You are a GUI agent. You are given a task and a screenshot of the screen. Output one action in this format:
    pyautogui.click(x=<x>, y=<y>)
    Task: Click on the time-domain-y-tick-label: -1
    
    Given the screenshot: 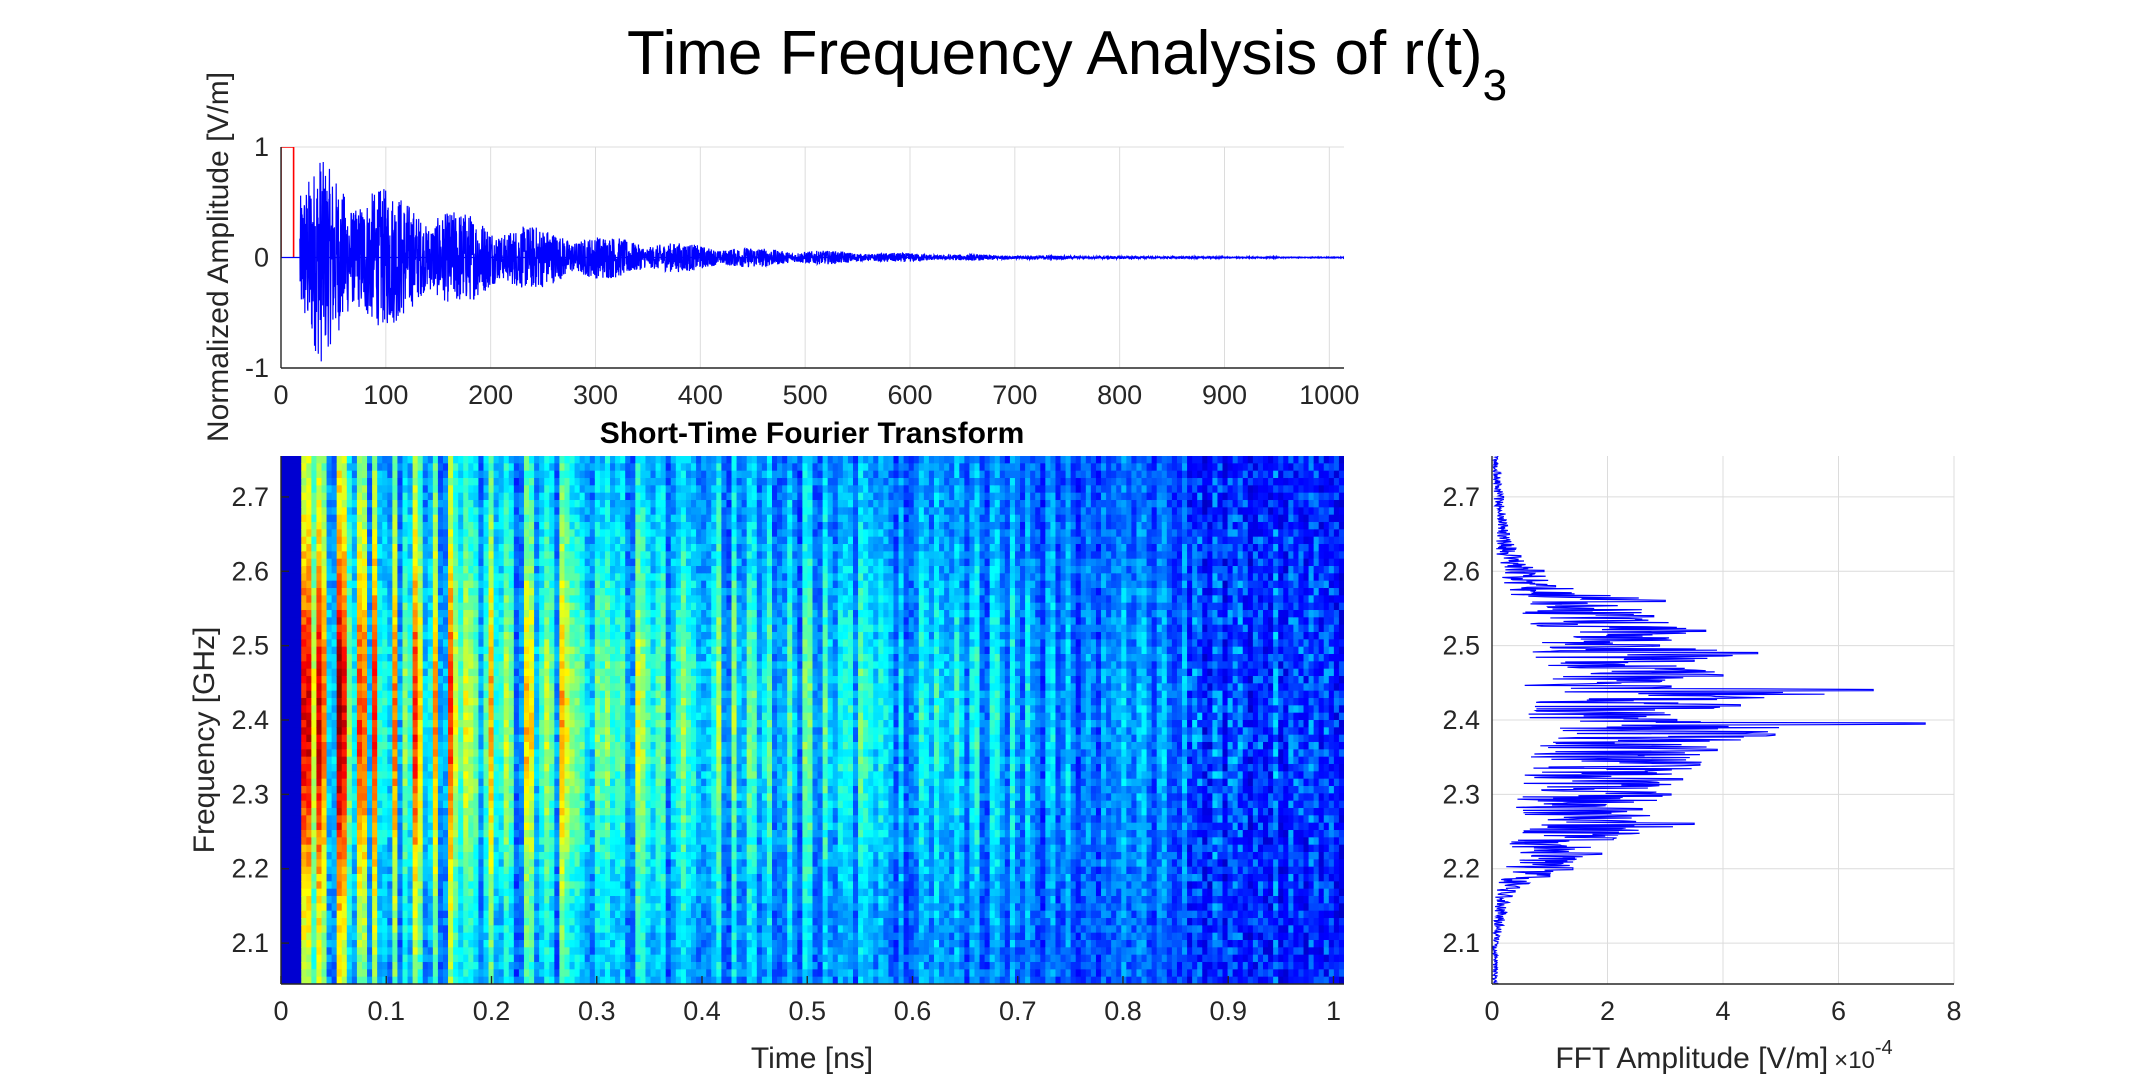 What is the action you would take?
    pyautogui.click(x=257, y=368)
    